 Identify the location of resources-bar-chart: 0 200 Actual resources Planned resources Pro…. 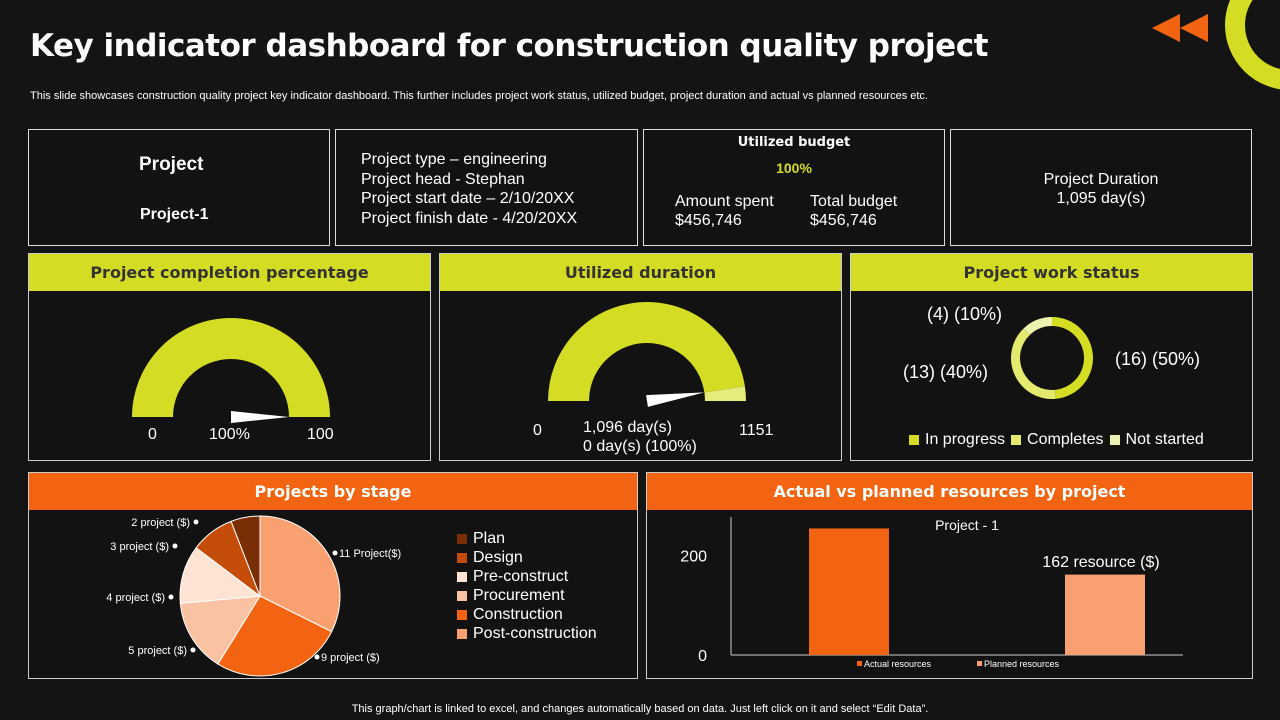
(931, 593).